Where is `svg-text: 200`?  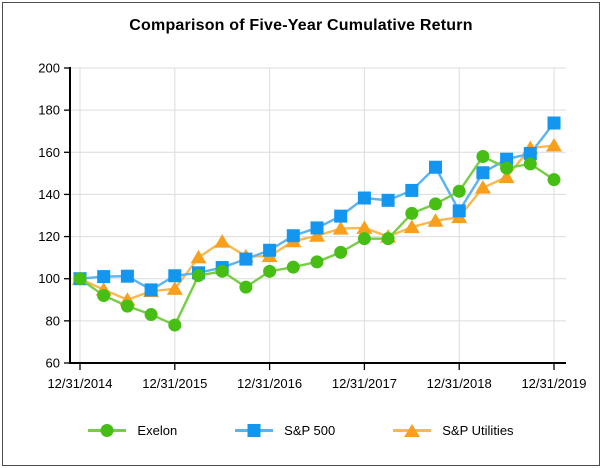 svg-text: 200 is located at coordinates (49, 68).